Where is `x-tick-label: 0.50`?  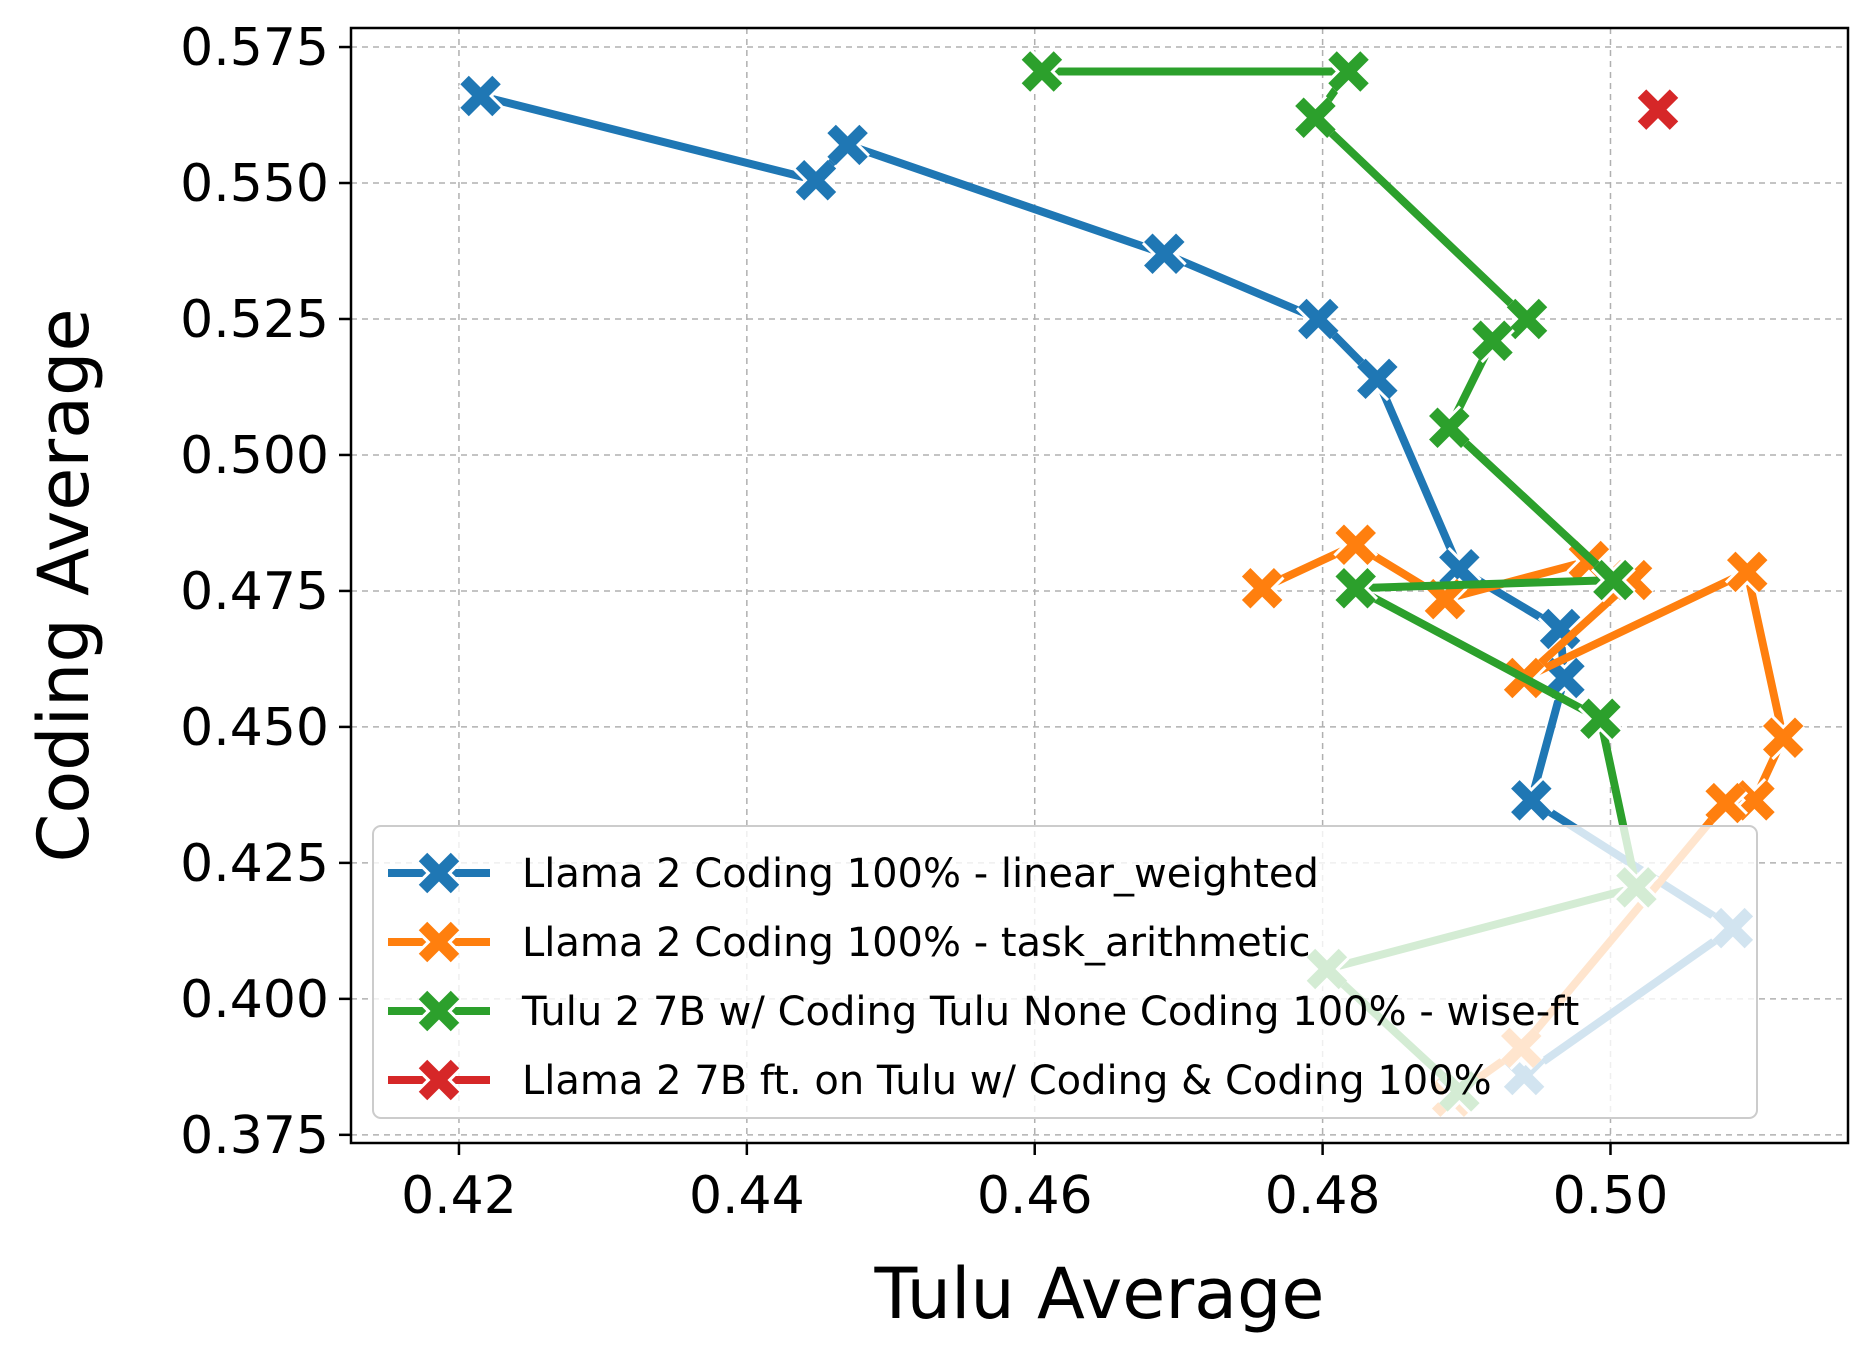
x-tick-label: 0.50 is located at coordinates (1611, 1196).